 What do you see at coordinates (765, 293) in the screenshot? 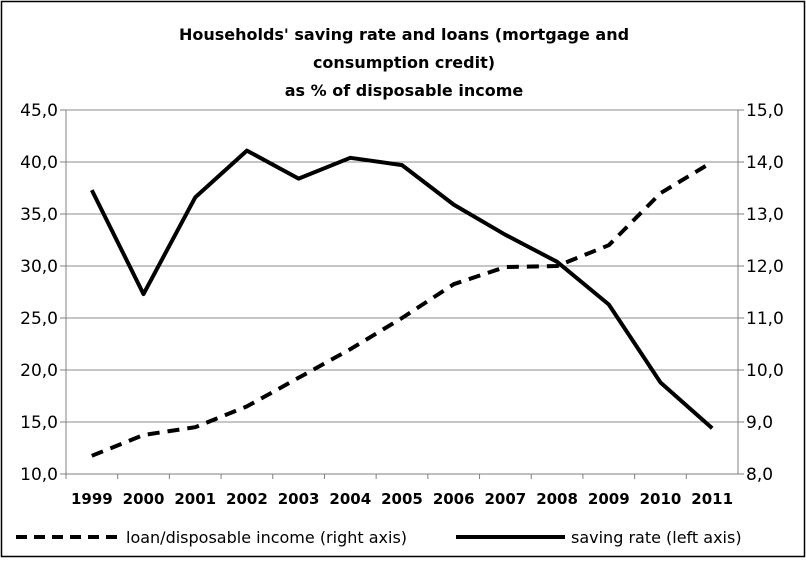
I see `right-axis-tick-labels: 8,0 9,0 10,0 11,0 12,0 13,0 14,0 15,0` at bounding box center [765, 293].